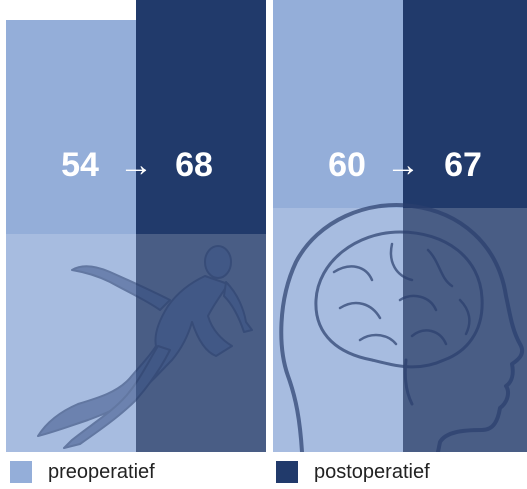  I want to click on legend-swatch-postoperative, so click(287, 472).